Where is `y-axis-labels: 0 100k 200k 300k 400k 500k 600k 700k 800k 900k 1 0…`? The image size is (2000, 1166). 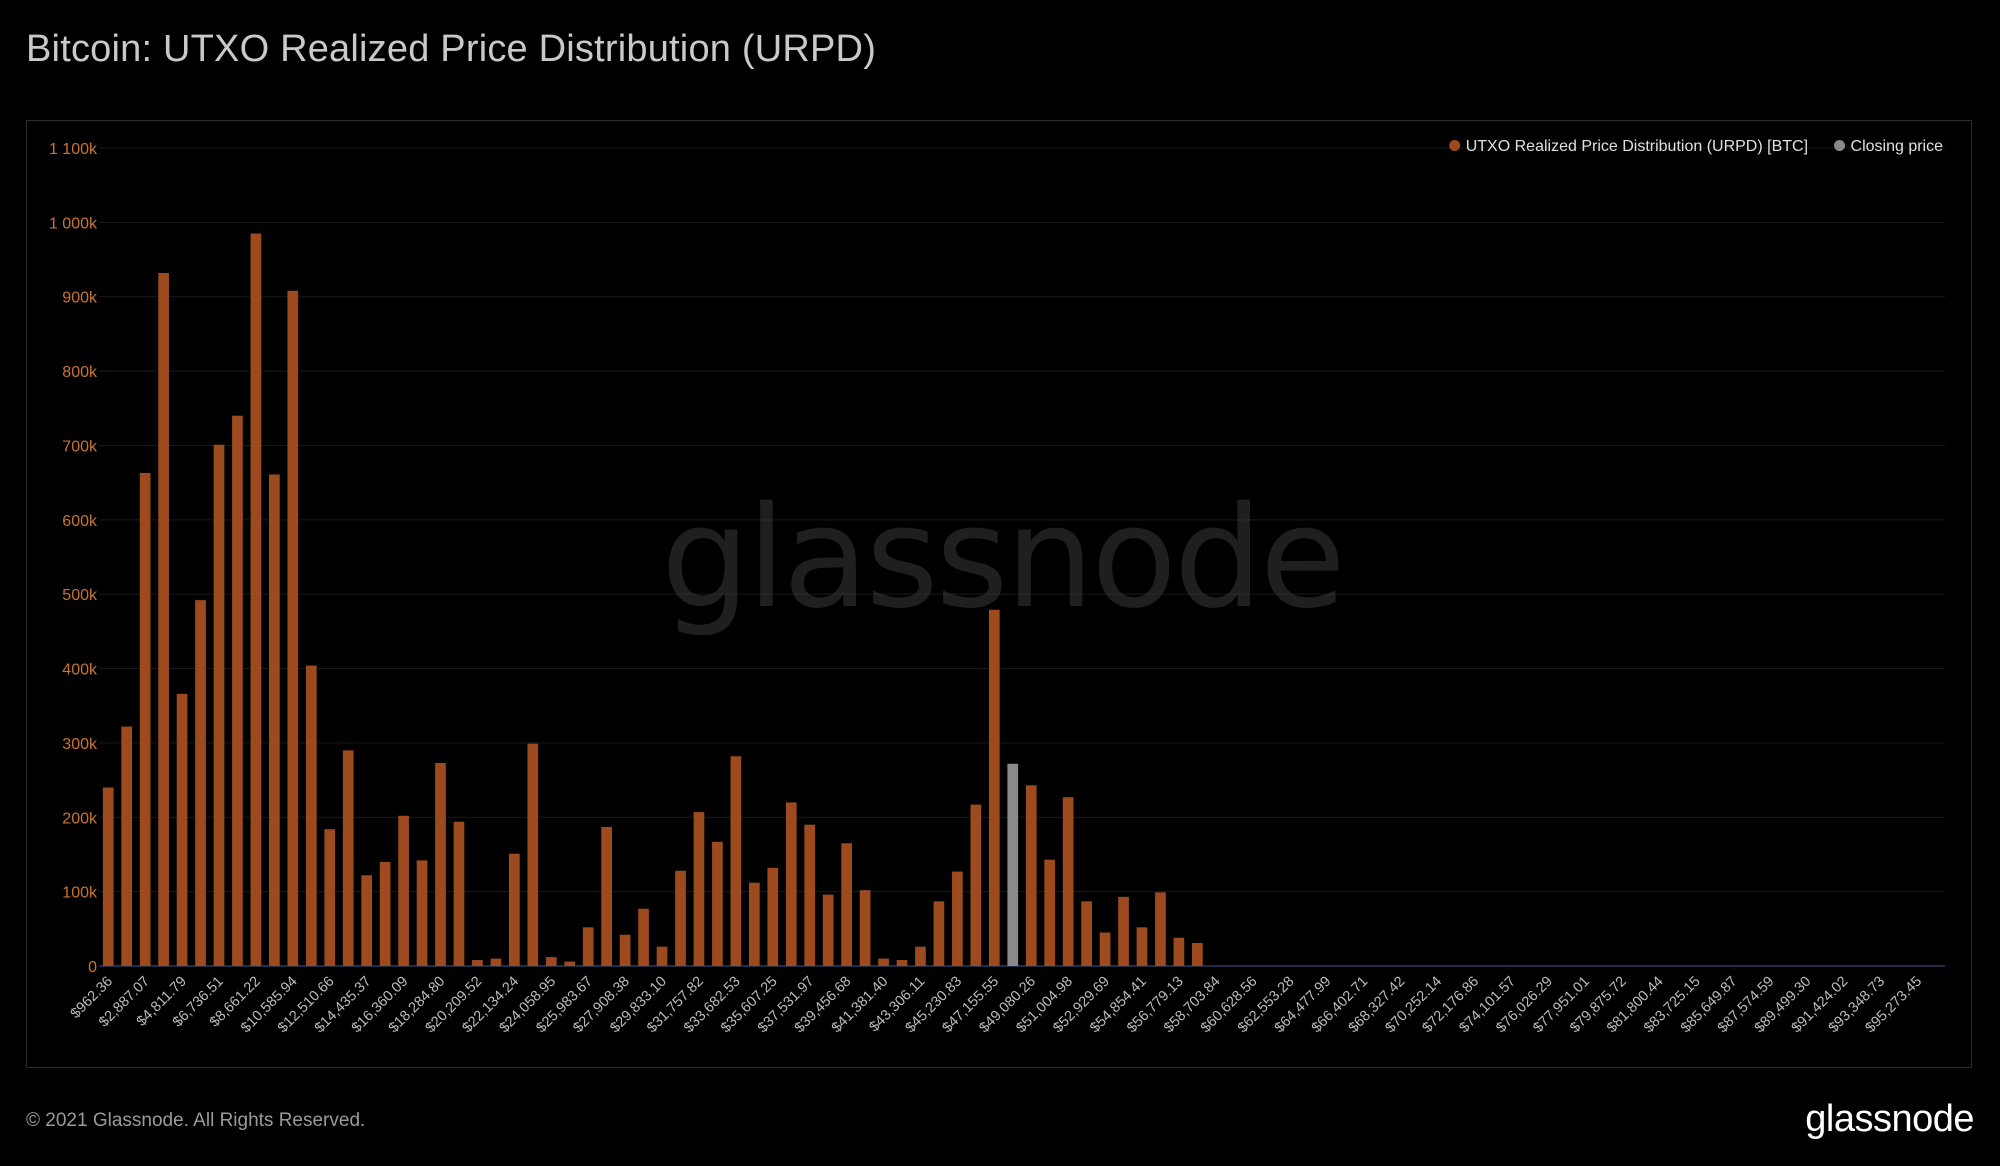
y-axis-labels: 0 100k 200k 300k 400k 500k 600k 700k 800k 900k 1 0… is located at coordinates (73, 558).